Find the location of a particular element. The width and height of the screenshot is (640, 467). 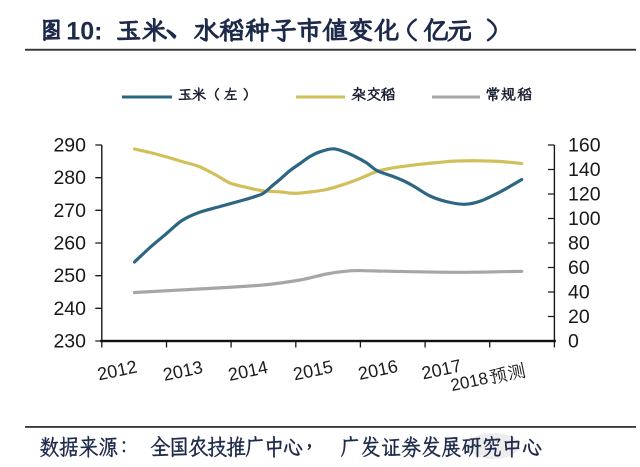

svg-text: 290 is located at coordinates (69, 146).